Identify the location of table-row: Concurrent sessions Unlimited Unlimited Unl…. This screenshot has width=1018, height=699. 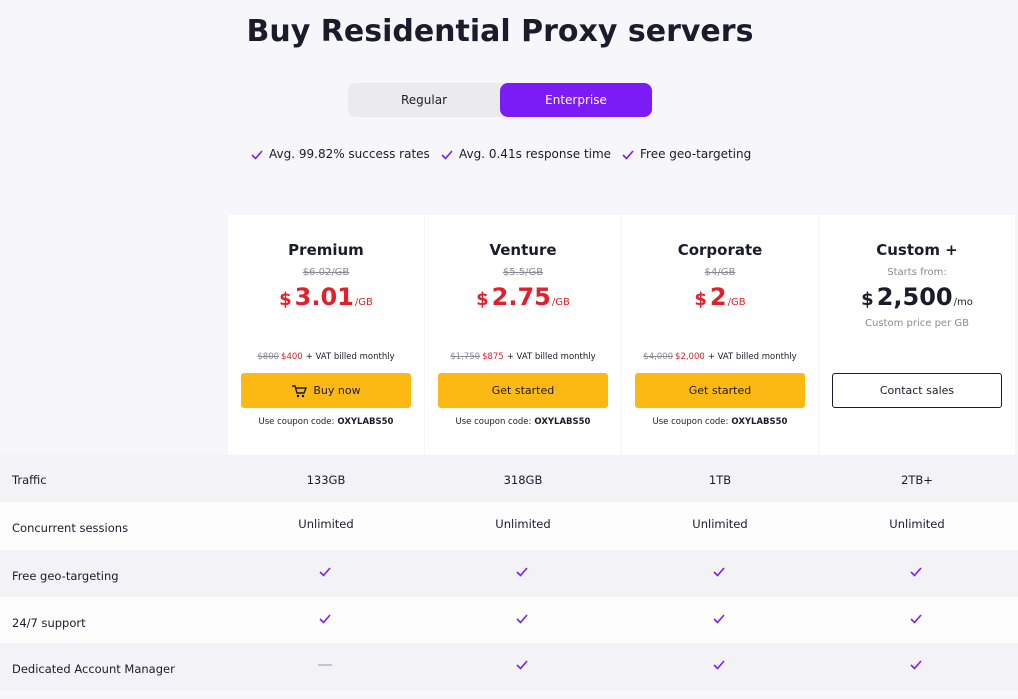
(509, 526).